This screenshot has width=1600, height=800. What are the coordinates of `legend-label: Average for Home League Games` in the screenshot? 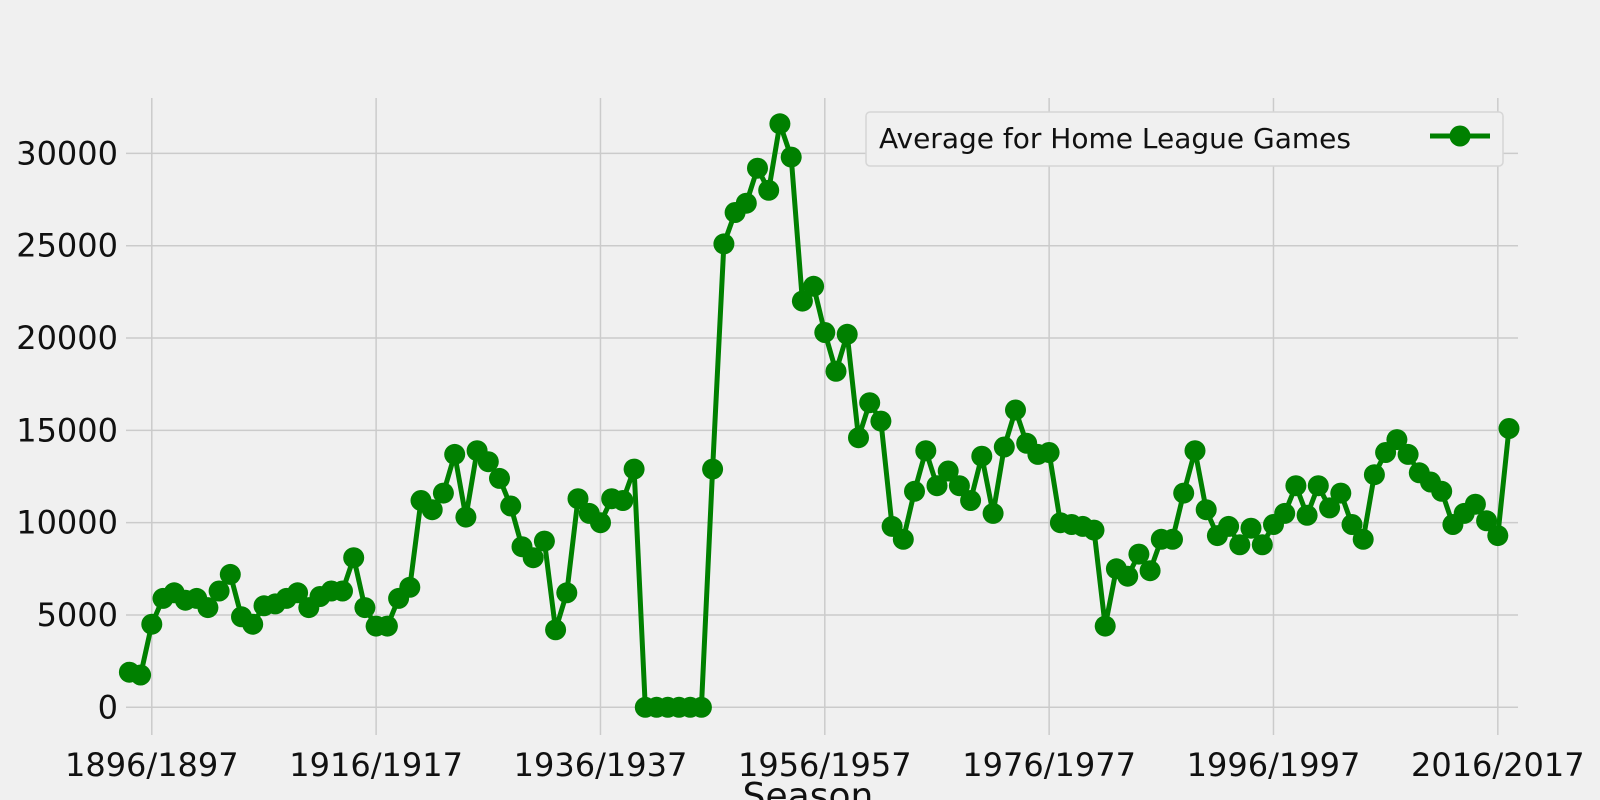 It's located at (1115, 138).